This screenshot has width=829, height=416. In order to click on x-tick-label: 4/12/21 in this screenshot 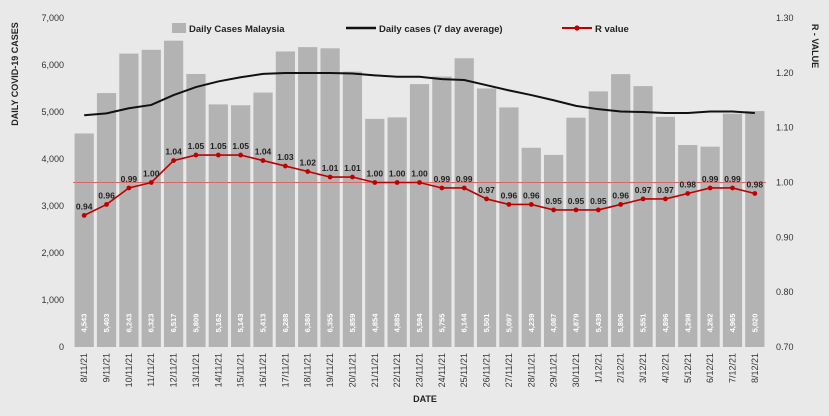, I will do `click(665, 368)`.